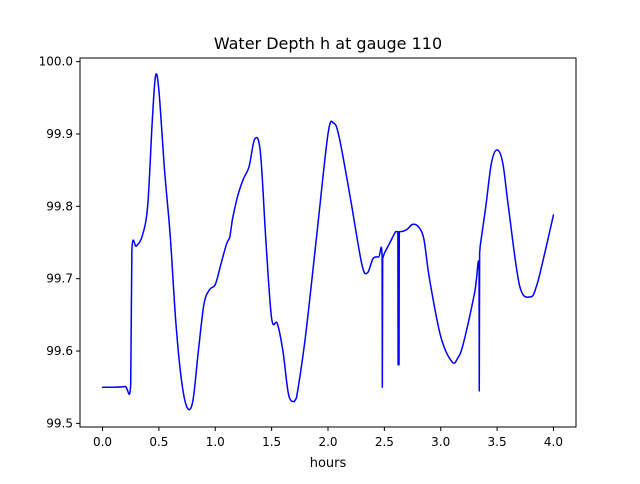  Describe the element at coordinates (59, 423) in the screenshot. I see `y-tick-label: 99.5` at that location.